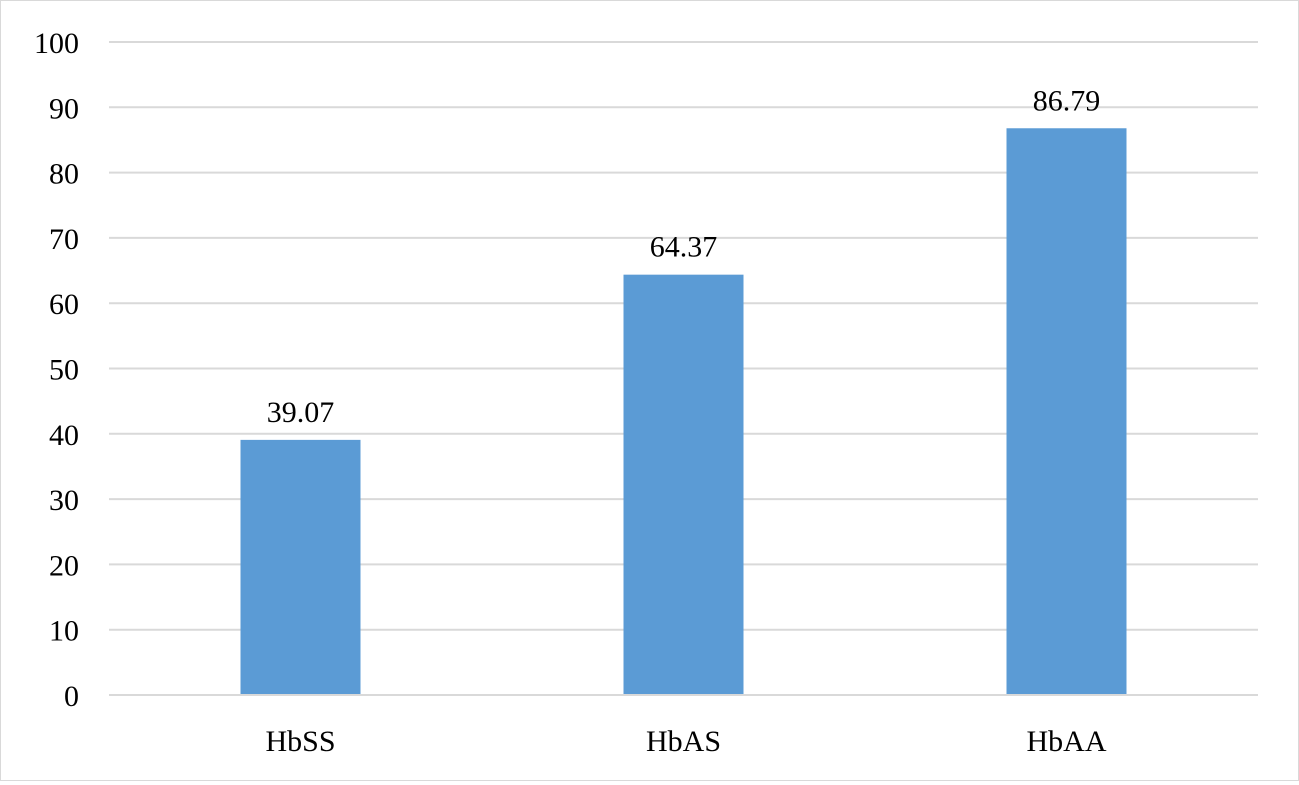 This screenshot has height=785, width=1299. I want to click on bar-hbas, so click(683, 484).